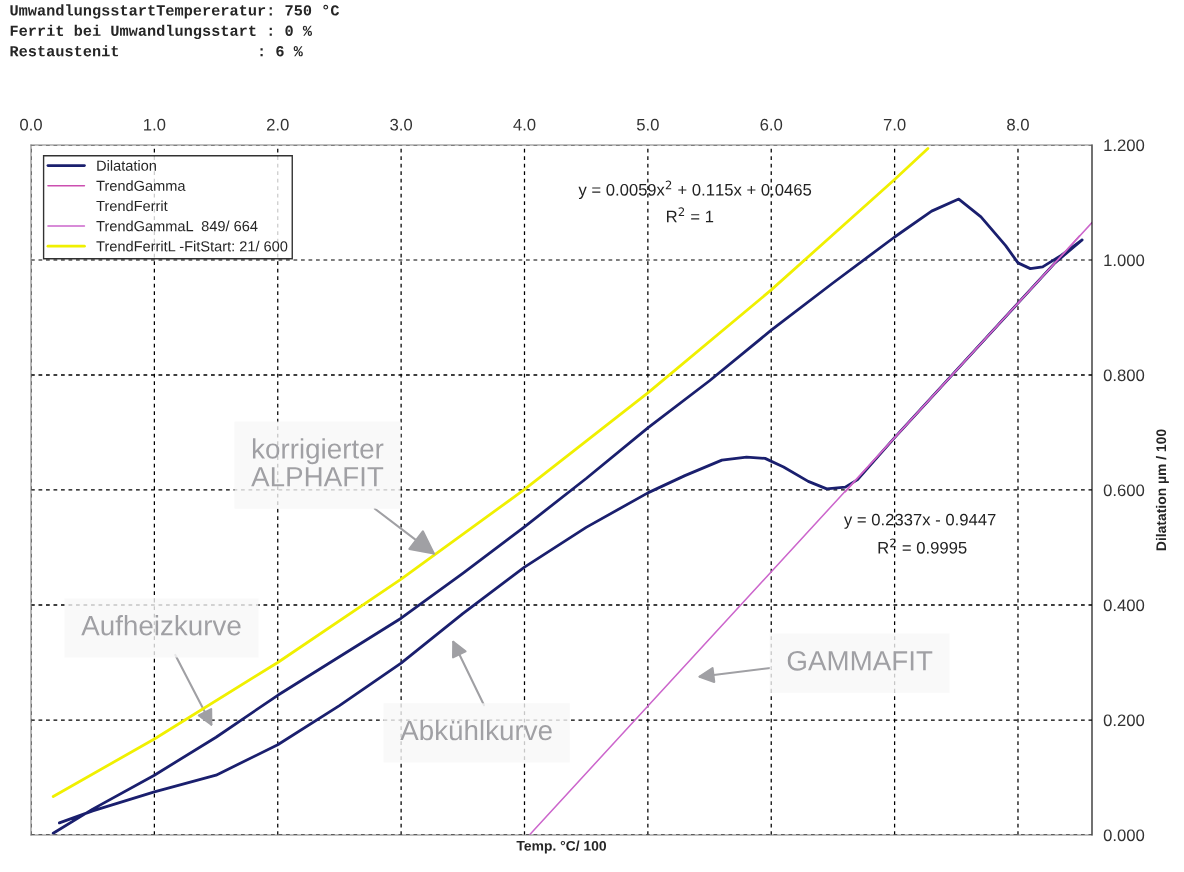  Describe the element at coordinates (695, 190) in the screenshot. I see `annotation: y = 0.0059x$^{2}$ + 0.115x + 0.0465` at that location.